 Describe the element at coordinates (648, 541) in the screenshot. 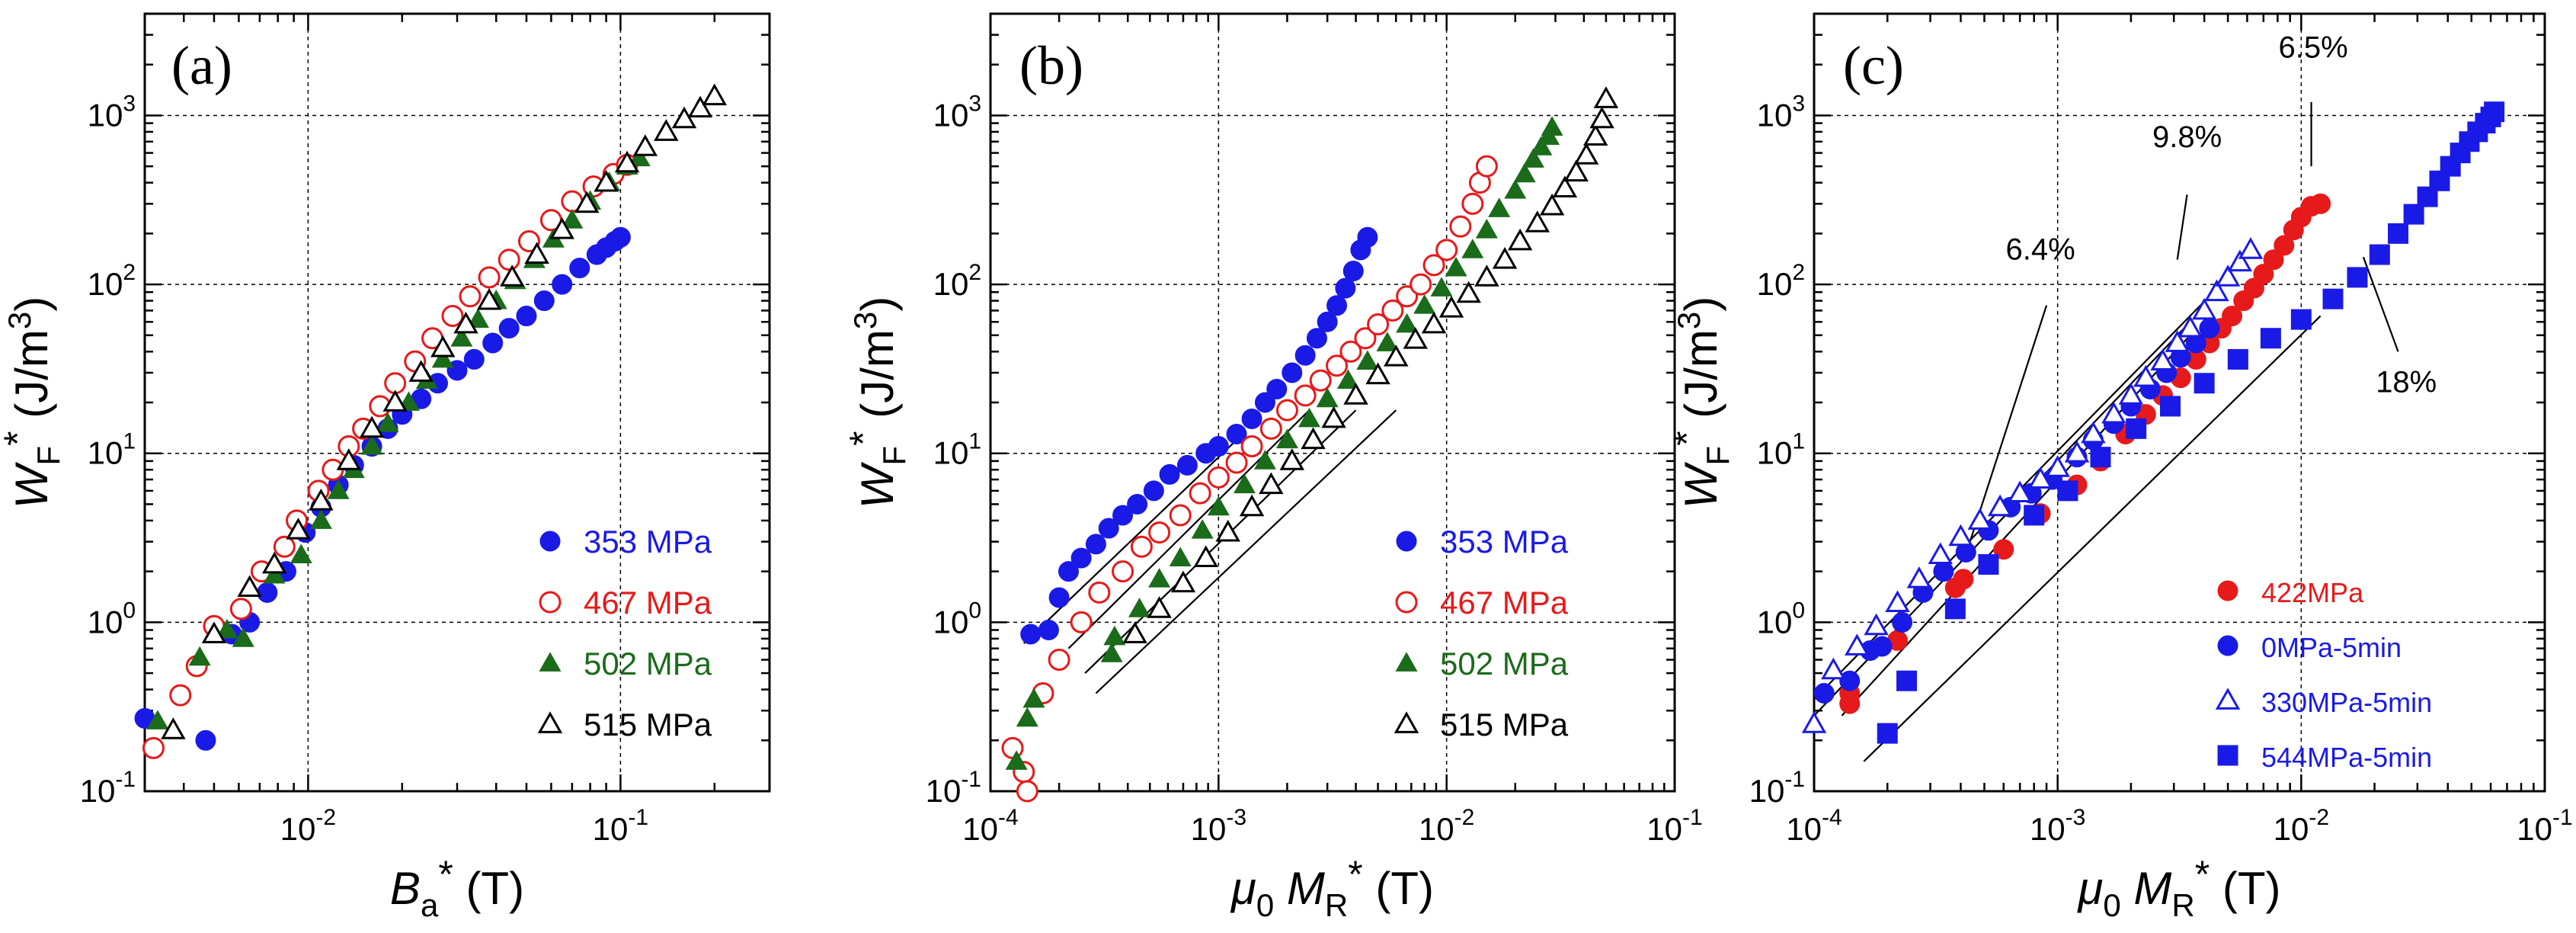

I see `legend-label: 353 MPa` at that location.